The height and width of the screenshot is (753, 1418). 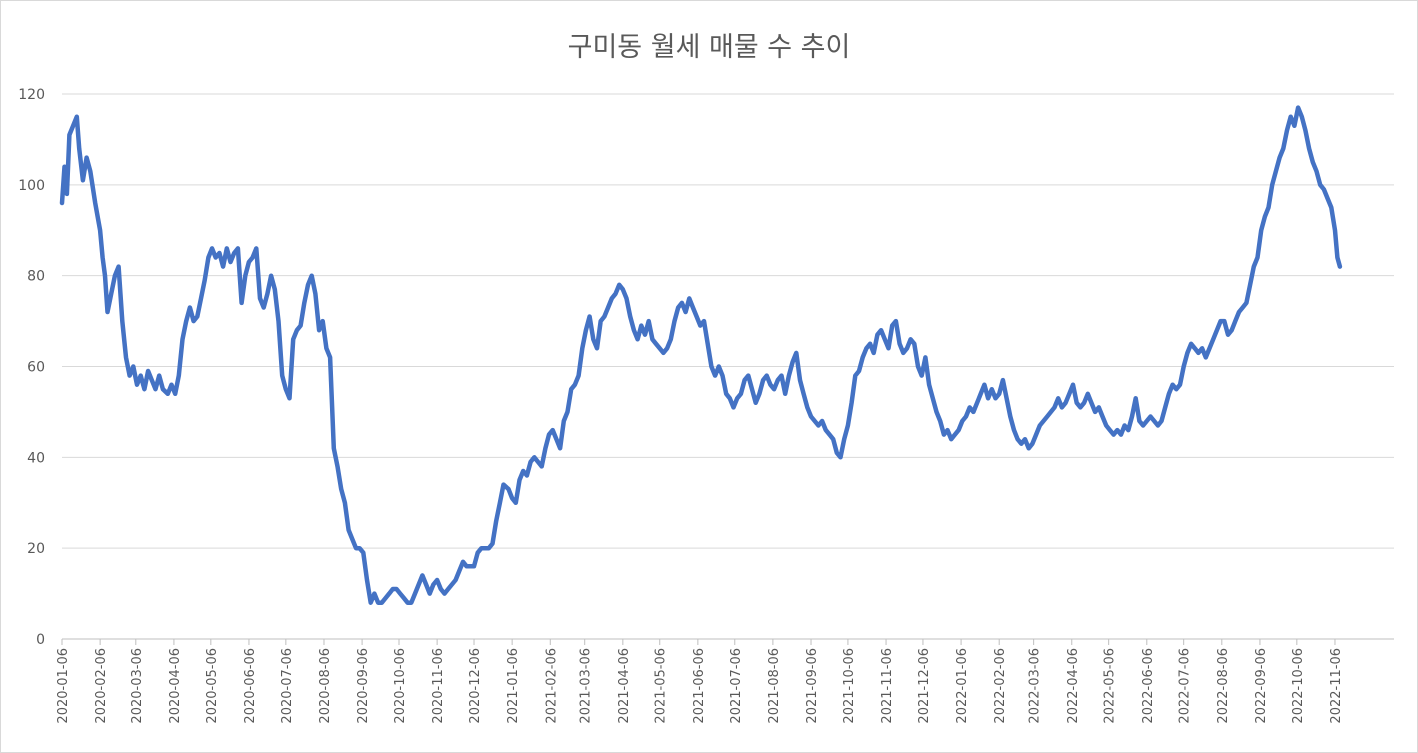 What do you see at coordinates (1110, 686) in the screenshot?
I see `x-tick-label: 2022-05-06` at bounding box center [1110, 686].